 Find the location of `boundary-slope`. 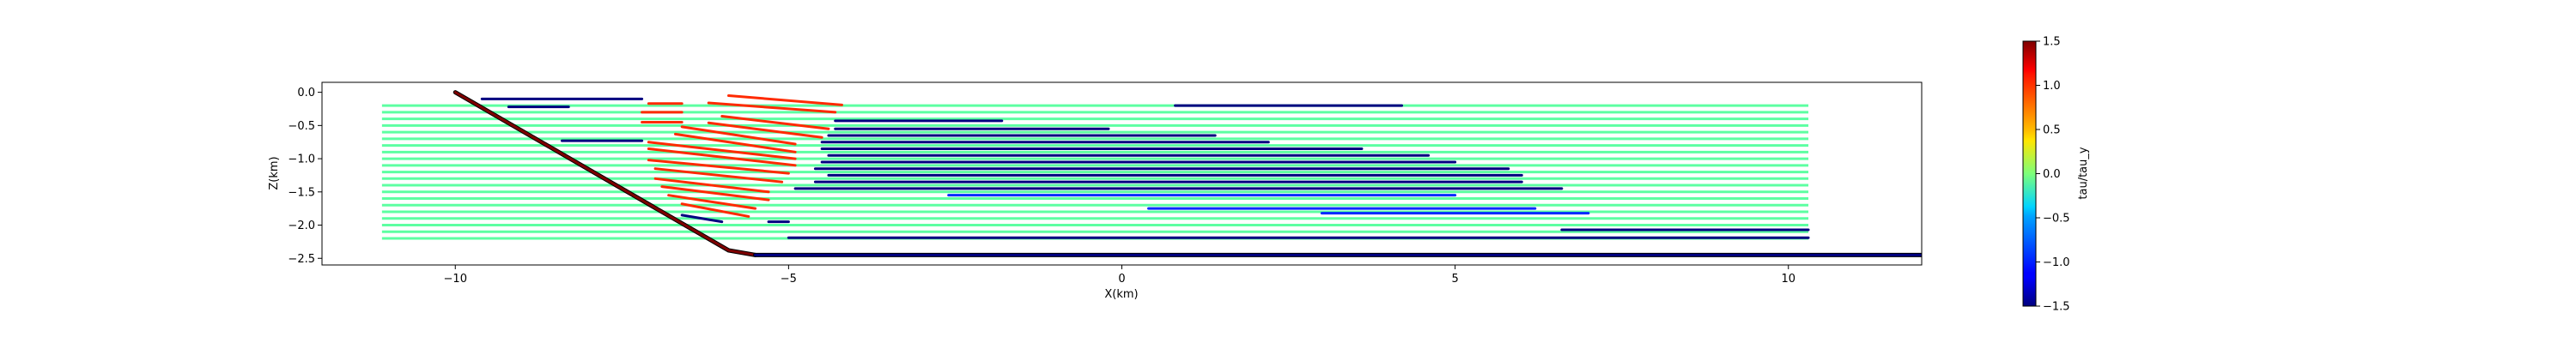

boundary-slope is located at coordinates (605, 174).